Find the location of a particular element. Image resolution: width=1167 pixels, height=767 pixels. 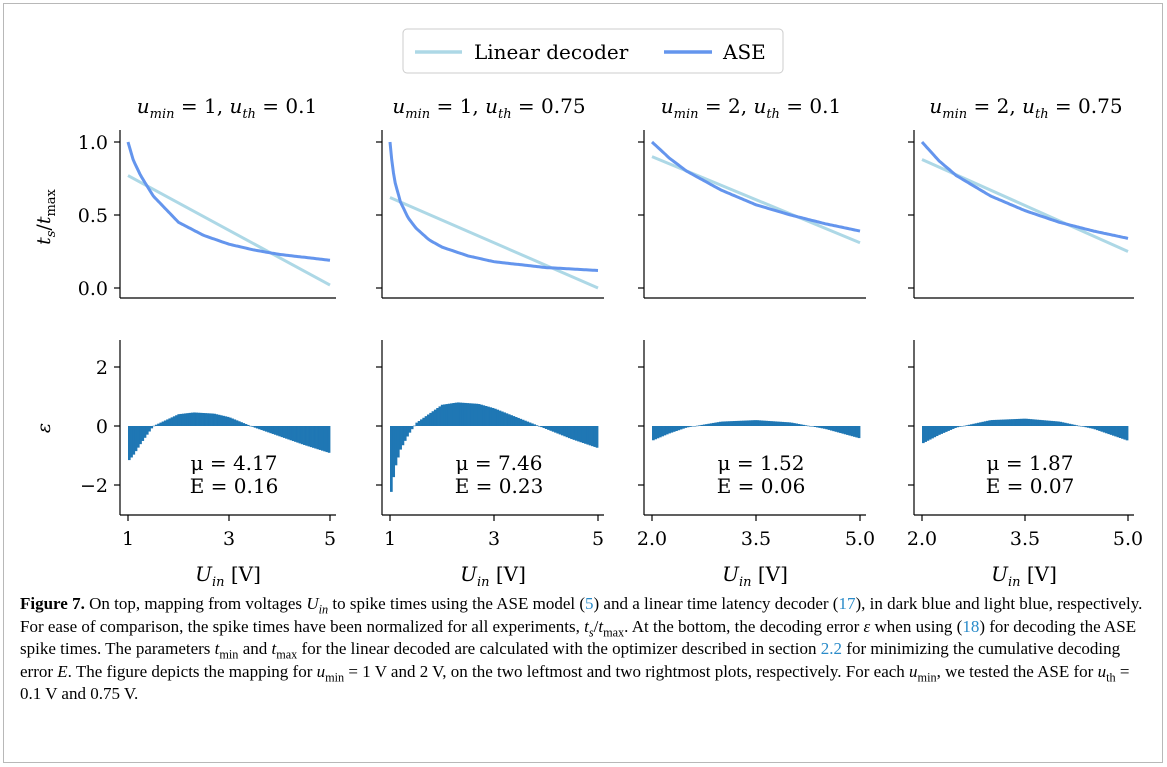

bottom-ytick-label-2: 2 is located at coordinates (102, 368).